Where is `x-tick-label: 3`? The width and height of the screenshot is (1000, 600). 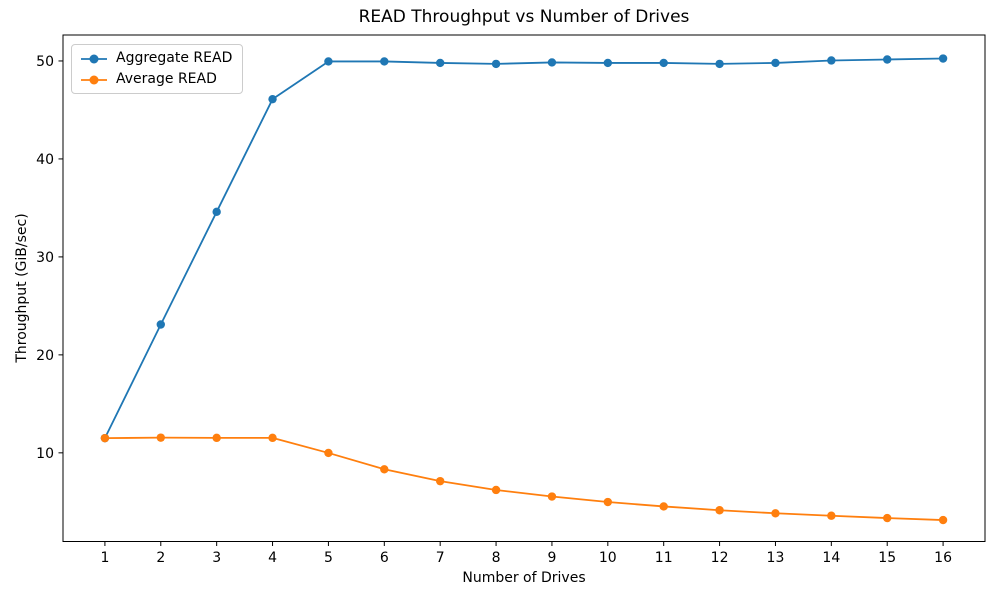
x-tick-label: 3 is located at coordinates (216, 558).